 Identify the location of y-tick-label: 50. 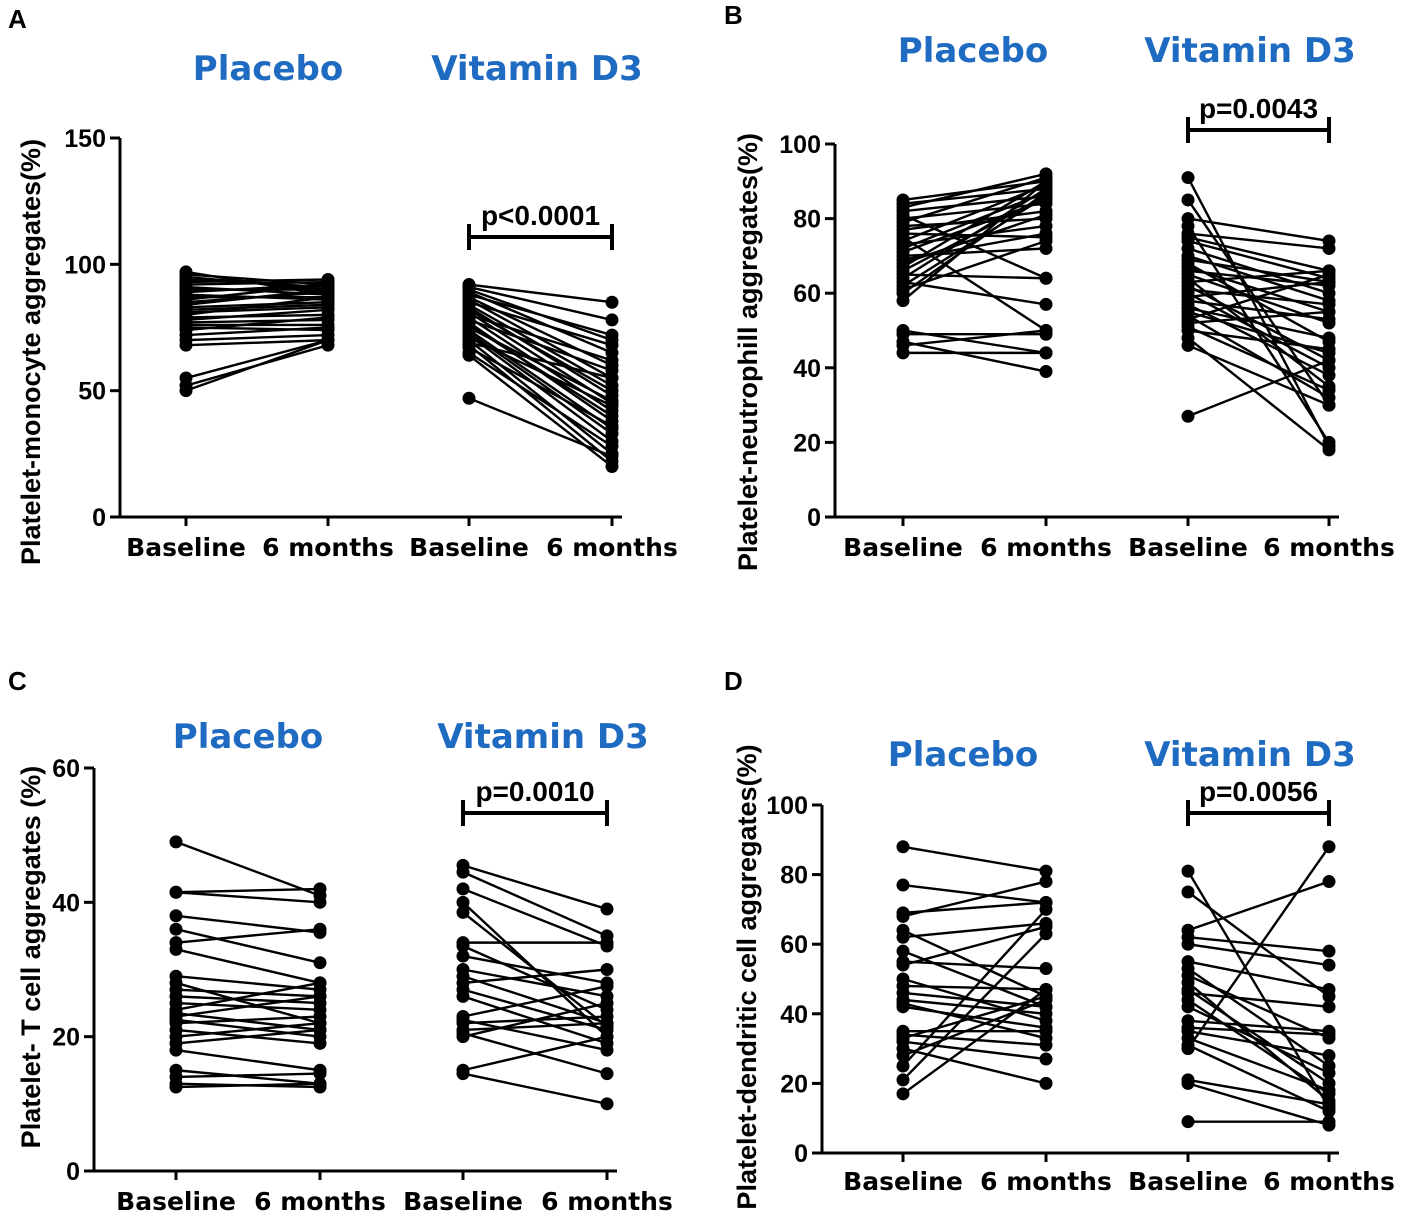
(92, 392).